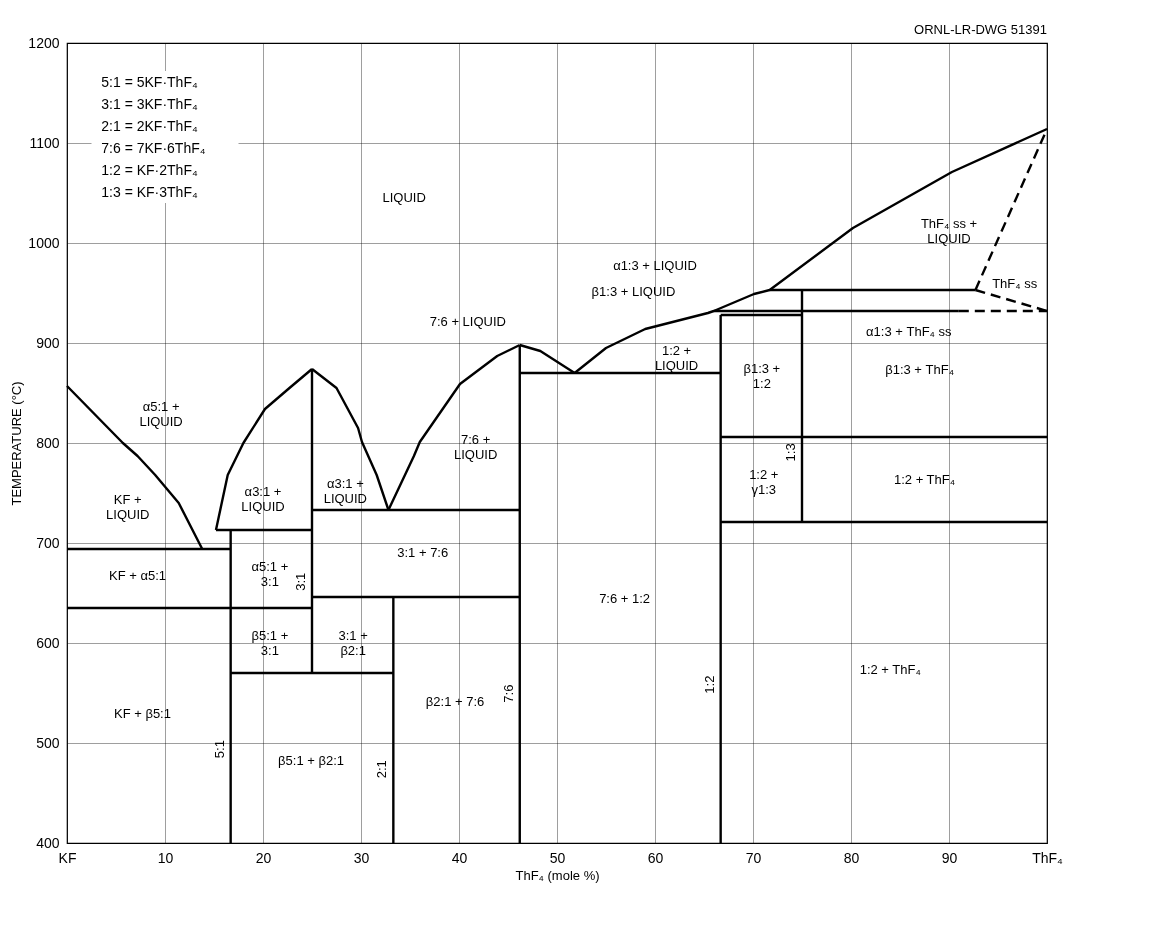  I want to click on x-tick-label: 80, so click(851, 857).